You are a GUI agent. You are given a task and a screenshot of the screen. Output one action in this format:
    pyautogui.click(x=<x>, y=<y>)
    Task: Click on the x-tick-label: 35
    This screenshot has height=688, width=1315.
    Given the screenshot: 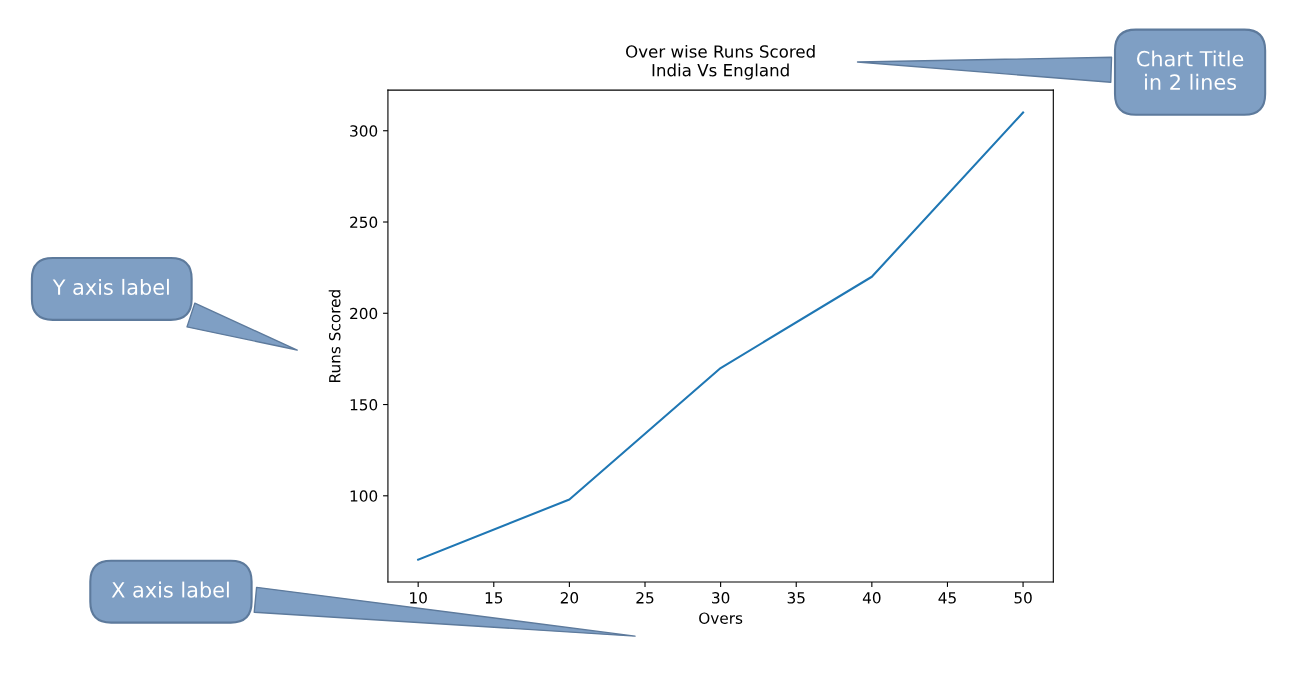 What is the action you would take?
    pyautogui.click(x=796, y=598)
    